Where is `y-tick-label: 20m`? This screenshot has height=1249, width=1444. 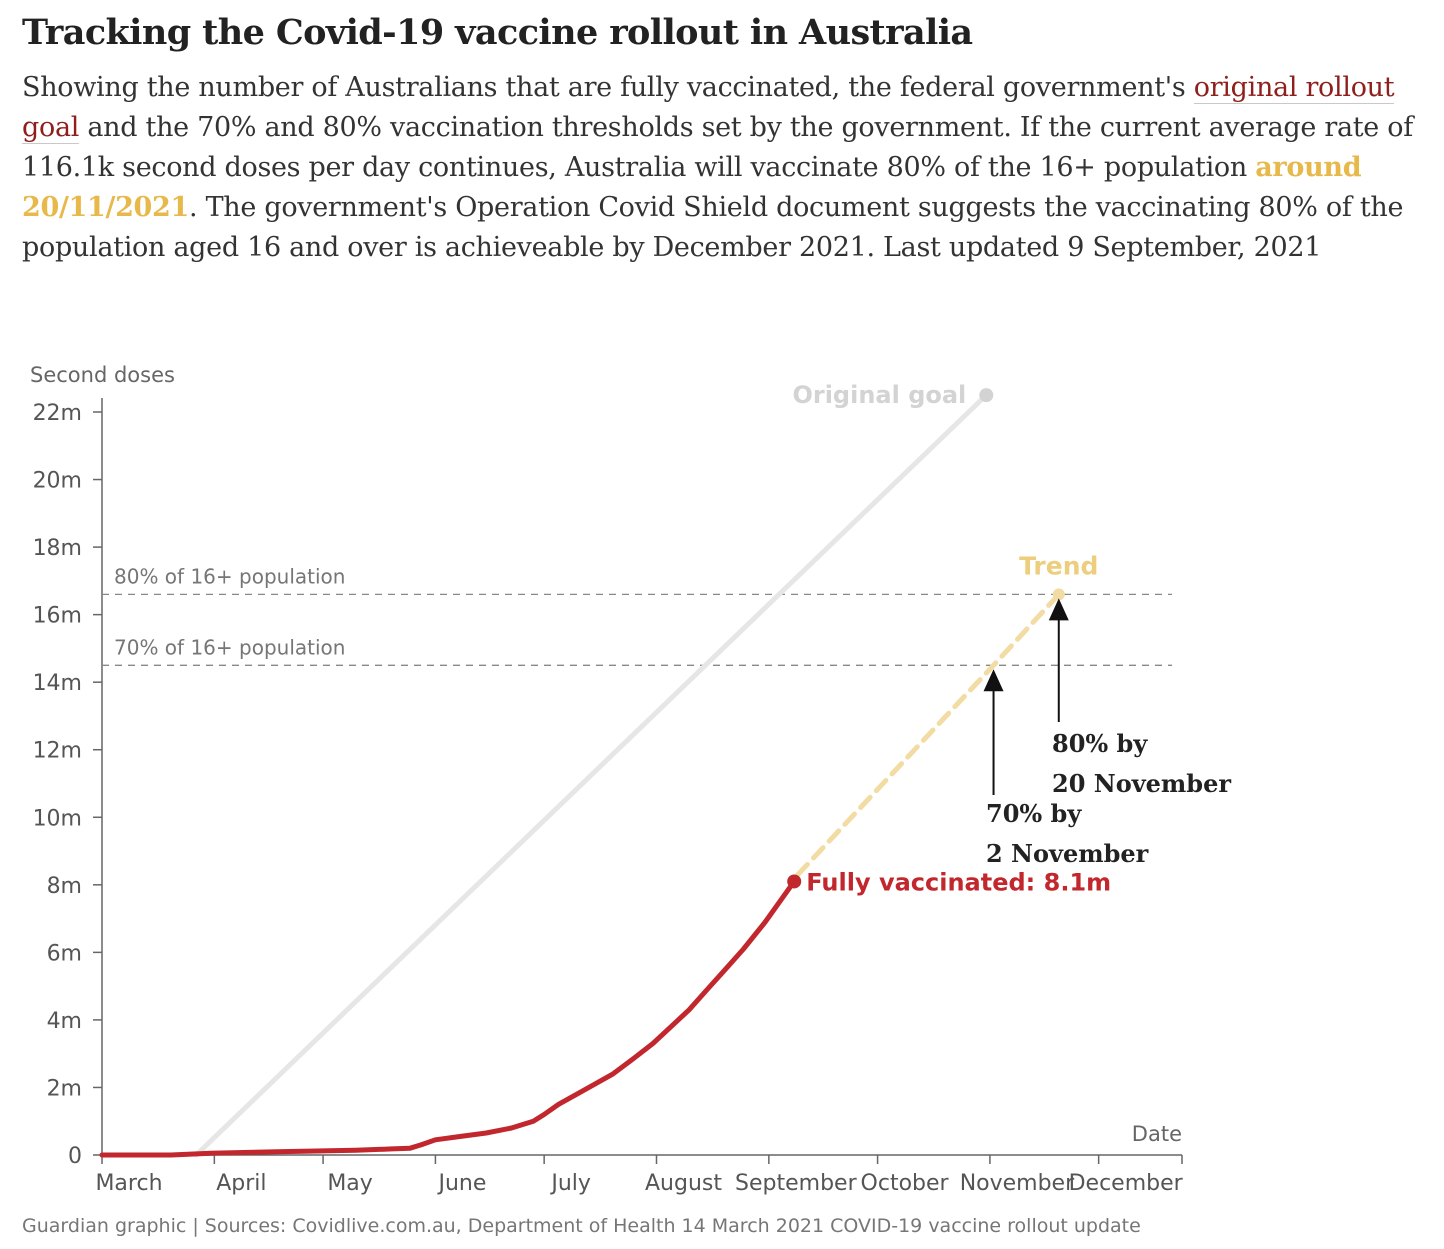
y-tick-label: 20m is located at coordinates (57, 481).